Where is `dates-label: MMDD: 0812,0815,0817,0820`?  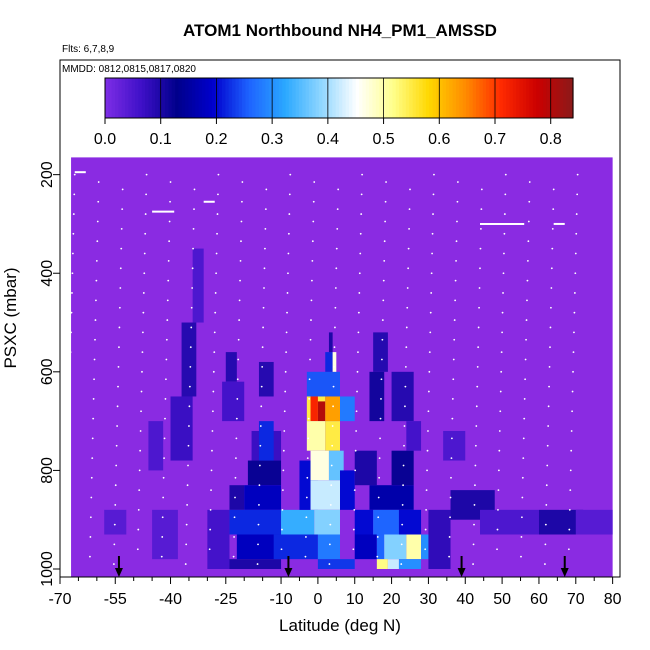 dates-label: MMDD: 0812,0815,0817,0820 is located at coordinates (129, 69).